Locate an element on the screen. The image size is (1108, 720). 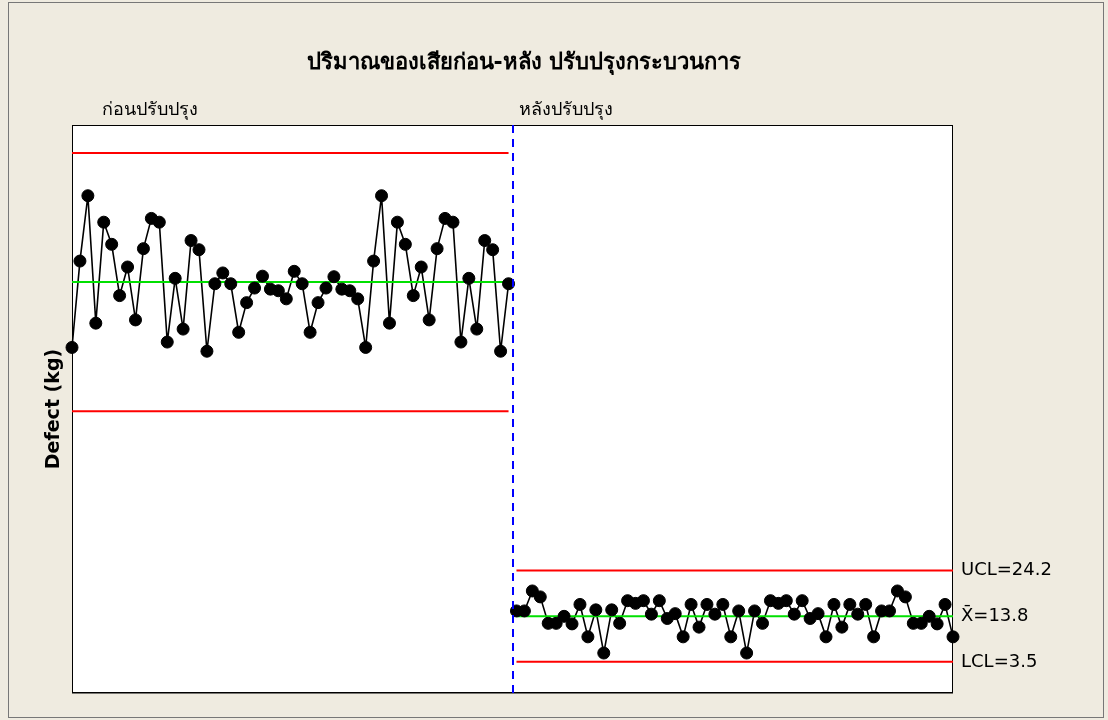
text: หลังปรับปรุง is located at coordinates (565, 109).